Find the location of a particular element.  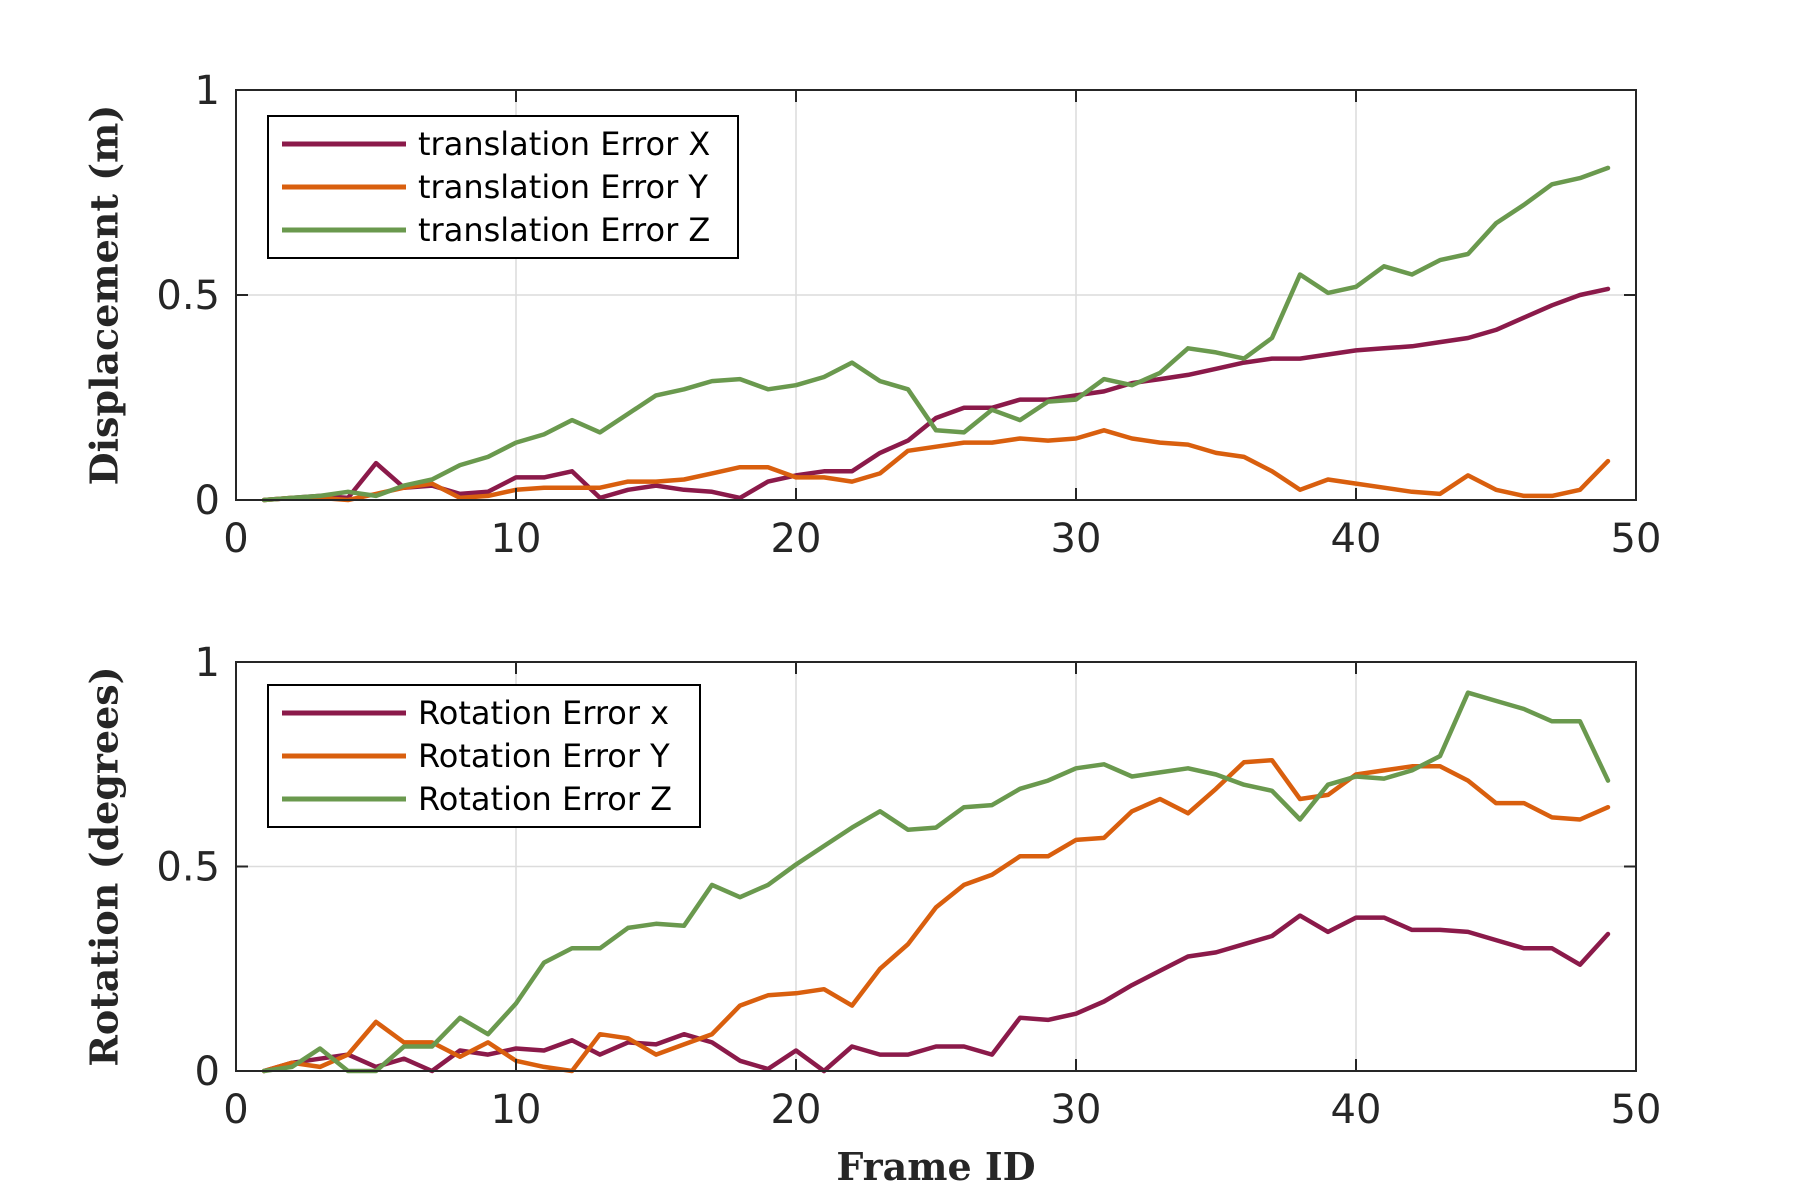

x-axis-label: Frame ID is located at coordinates (935, 1166).